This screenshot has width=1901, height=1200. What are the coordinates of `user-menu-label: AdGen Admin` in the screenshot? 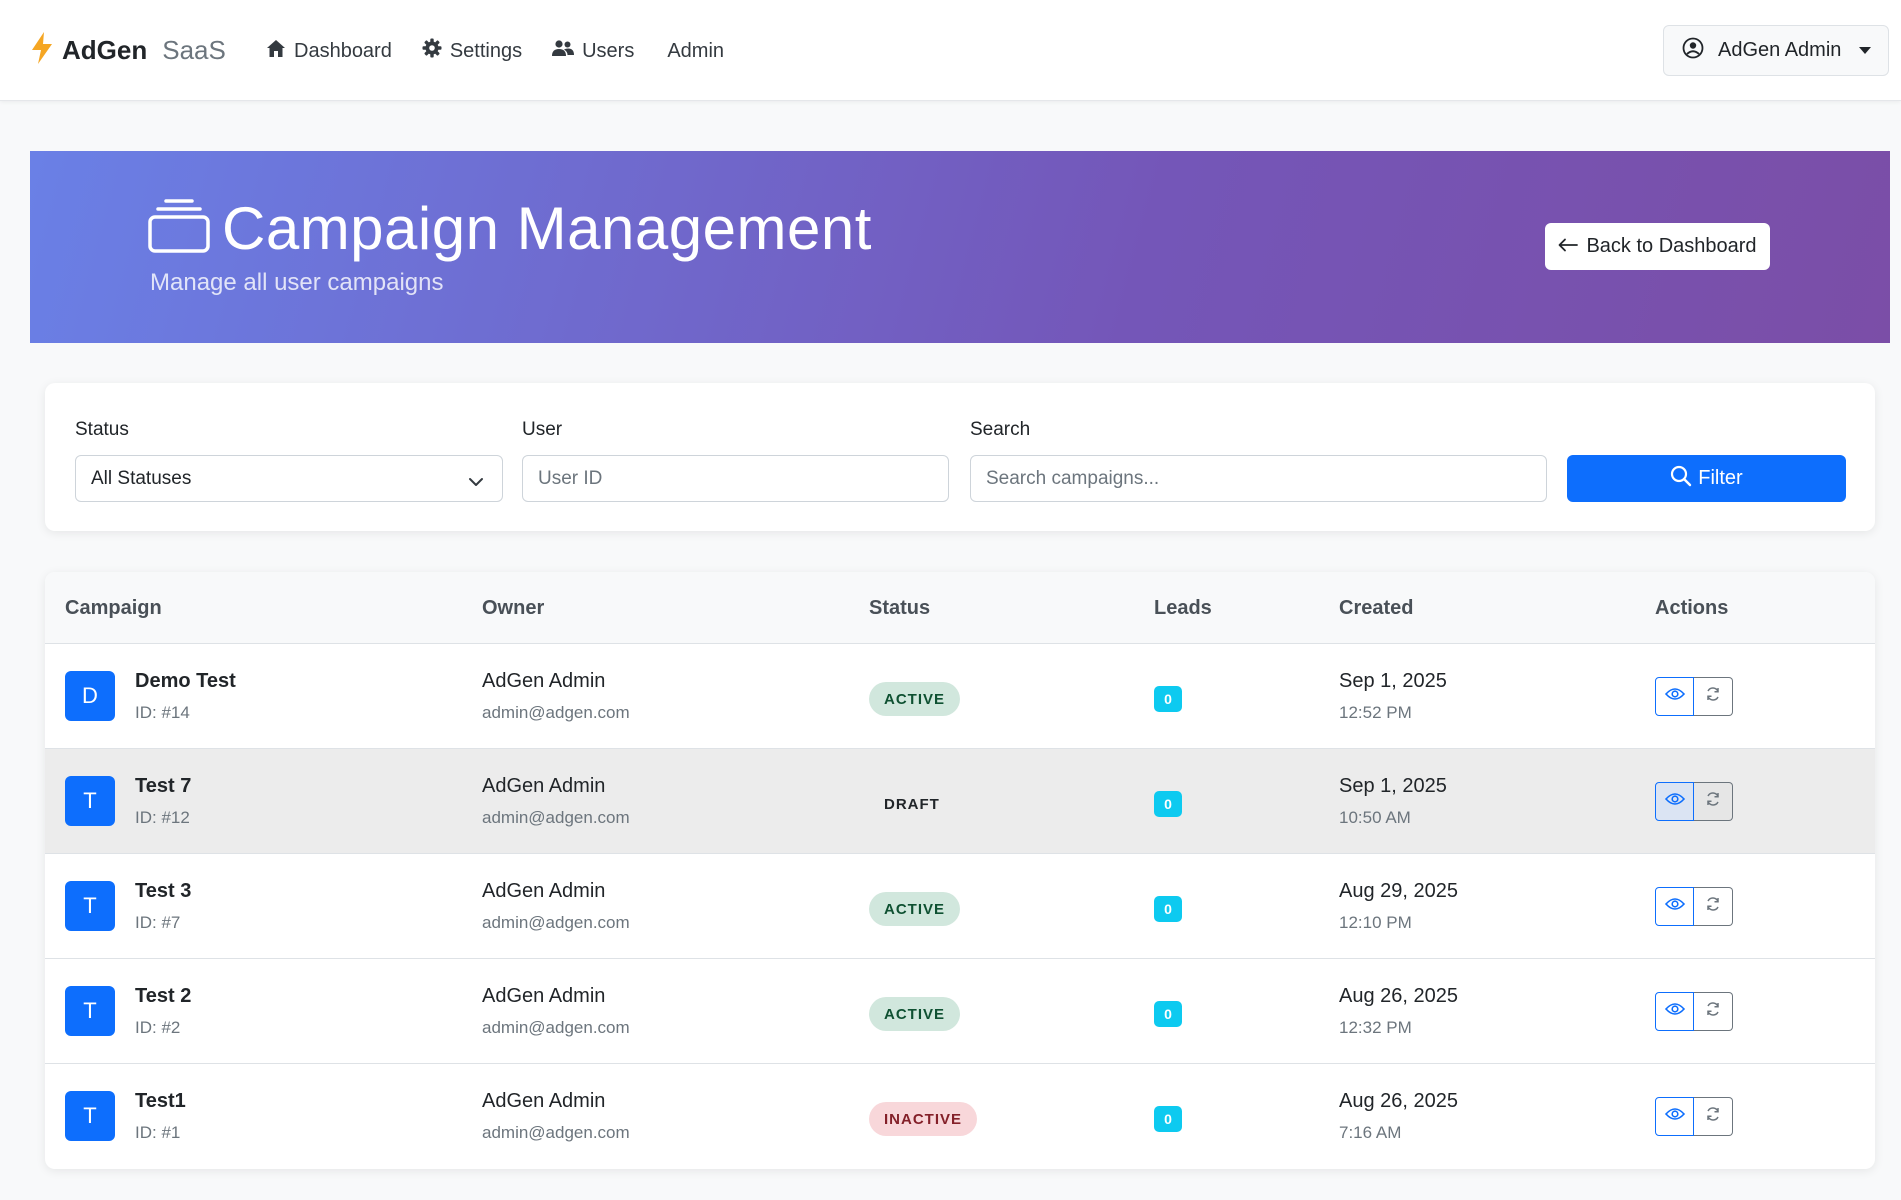 It's located at (1780, 50).